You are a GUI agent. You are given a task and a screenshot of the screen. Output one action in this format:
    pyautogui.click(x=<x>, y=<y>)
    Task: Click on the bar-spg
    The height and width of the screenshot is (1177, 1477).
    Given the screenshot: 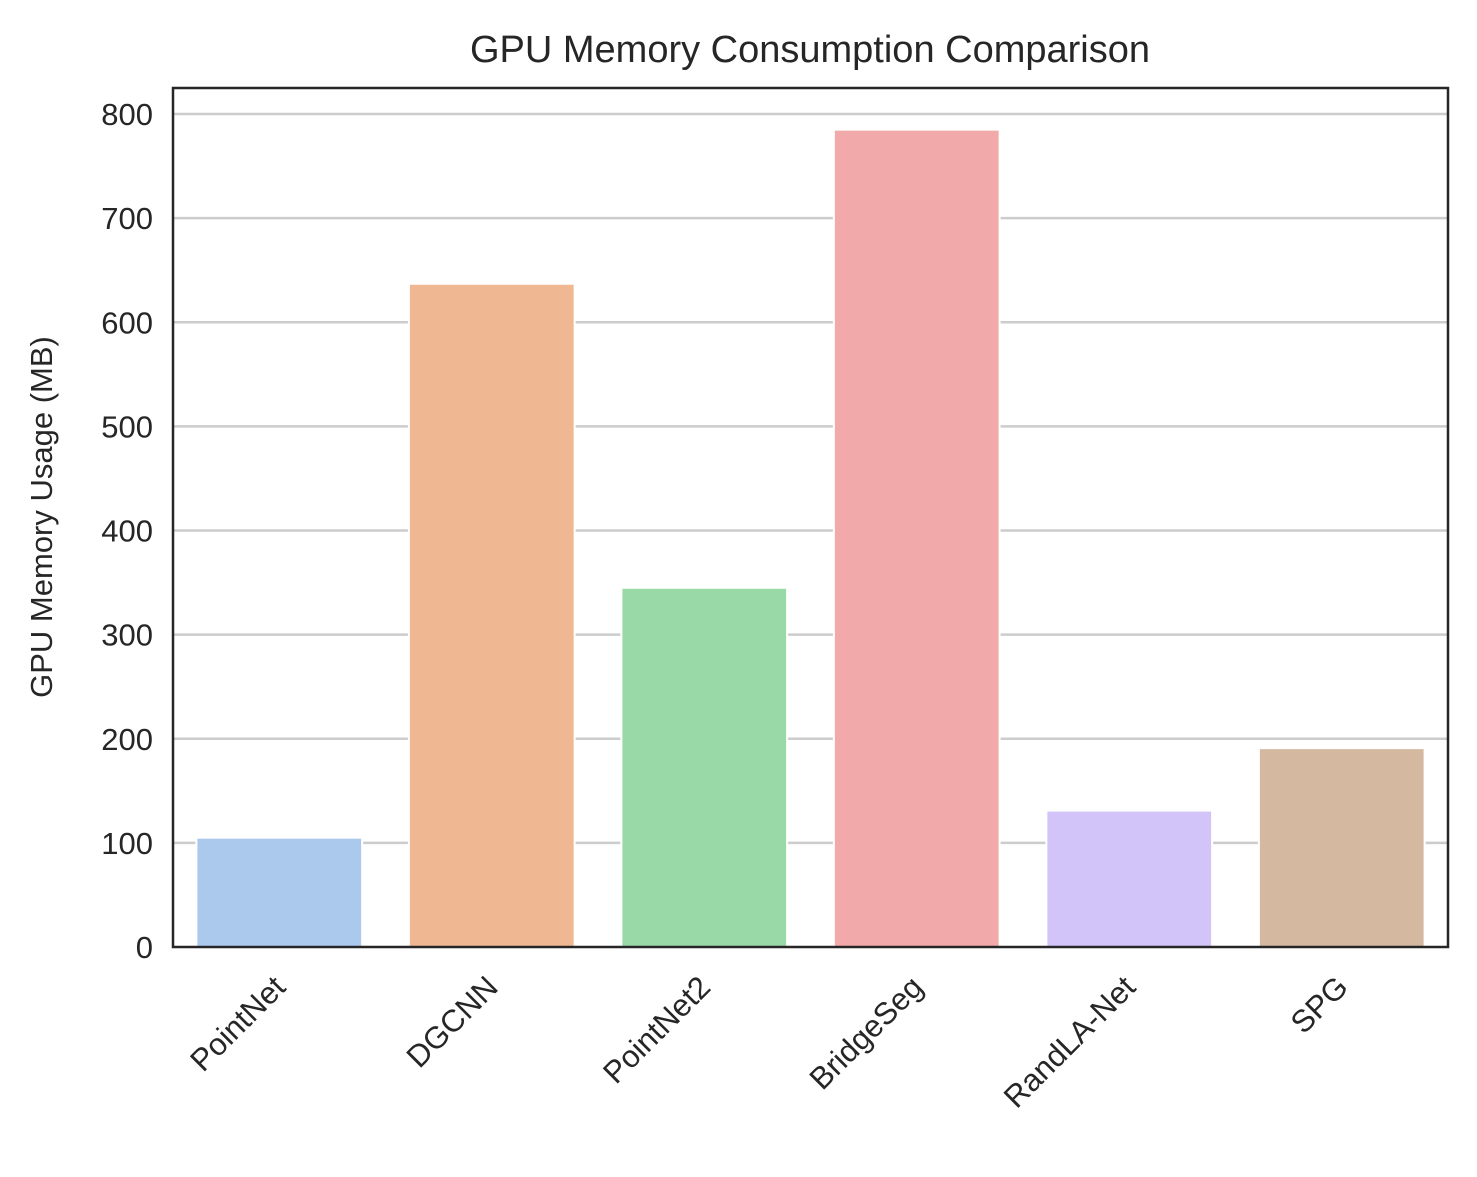 What is the action you would take?
    pyautogui.click(x=1341, y=847)
    